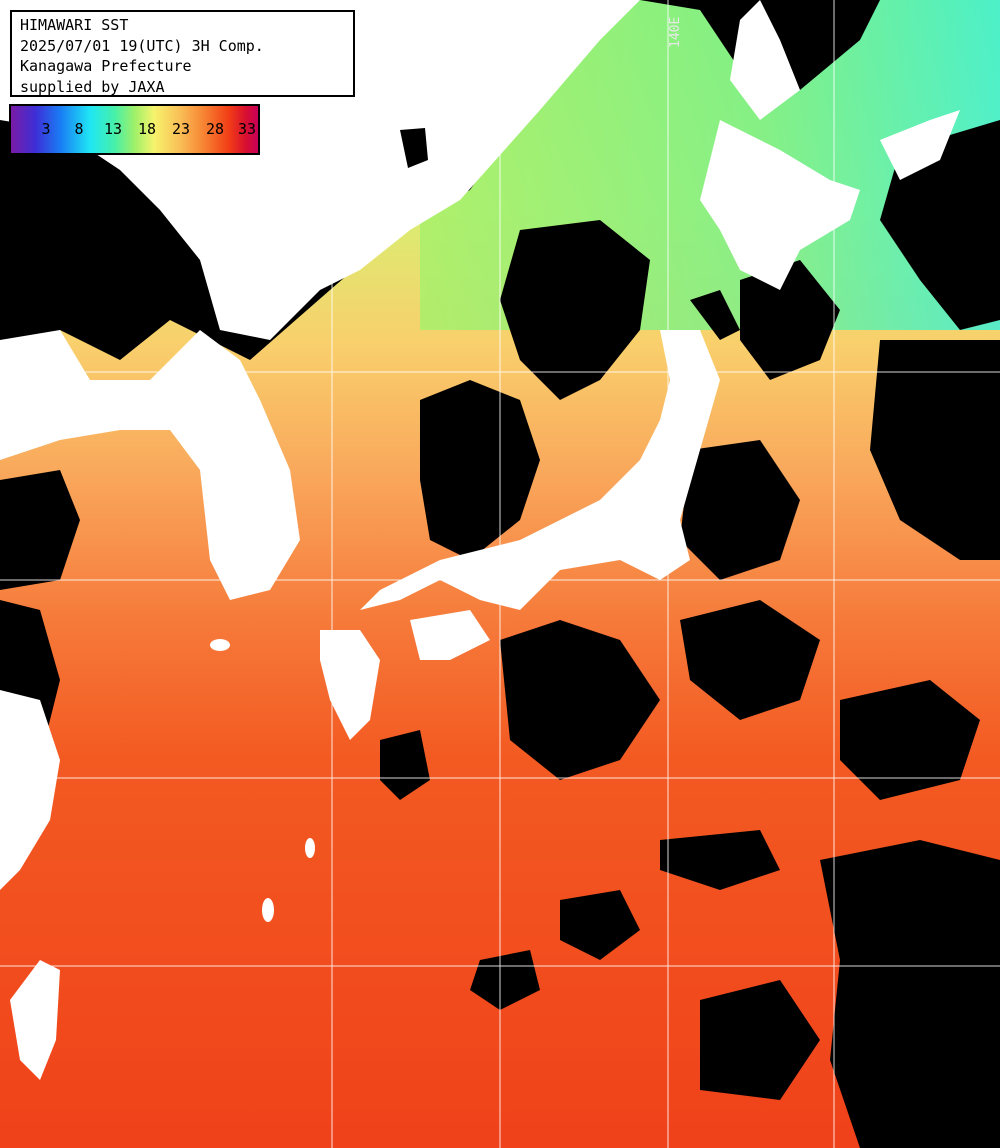 Image resolution: width=1000 pixels, height=1148 pixels. What do you see at coordinates (215, 129) in the screenshot?
I see `legend-tick: 28` at bounding box center [215, 129].